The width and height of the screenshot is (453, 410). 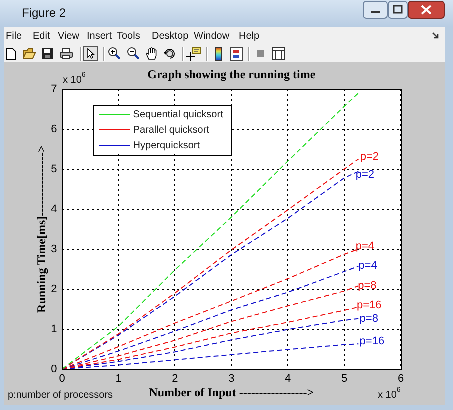 What do you see at coordinates (288, 378) in the screenshot?
I see `x-tick-label: 4` at bounding box center [288, 378].